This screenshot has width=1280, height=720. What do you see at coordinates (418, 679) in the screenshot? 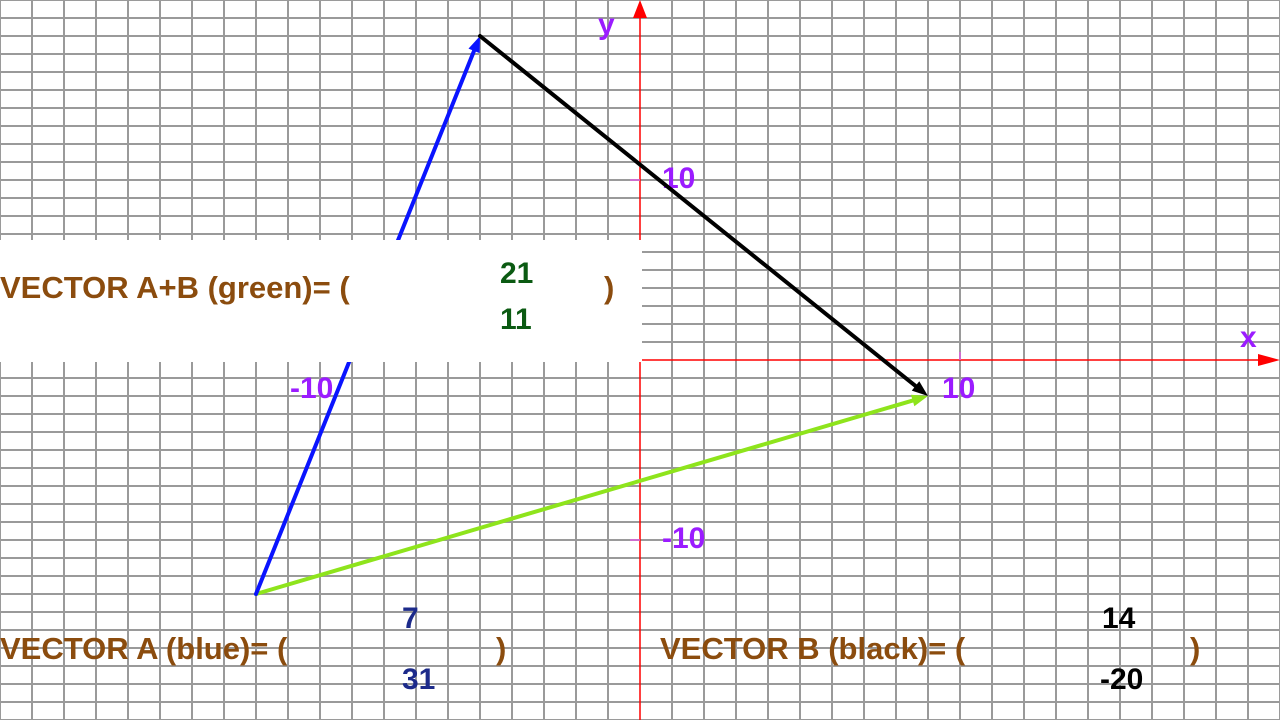
I see `vector-a-y: 31` at bounding box center [418, 679].